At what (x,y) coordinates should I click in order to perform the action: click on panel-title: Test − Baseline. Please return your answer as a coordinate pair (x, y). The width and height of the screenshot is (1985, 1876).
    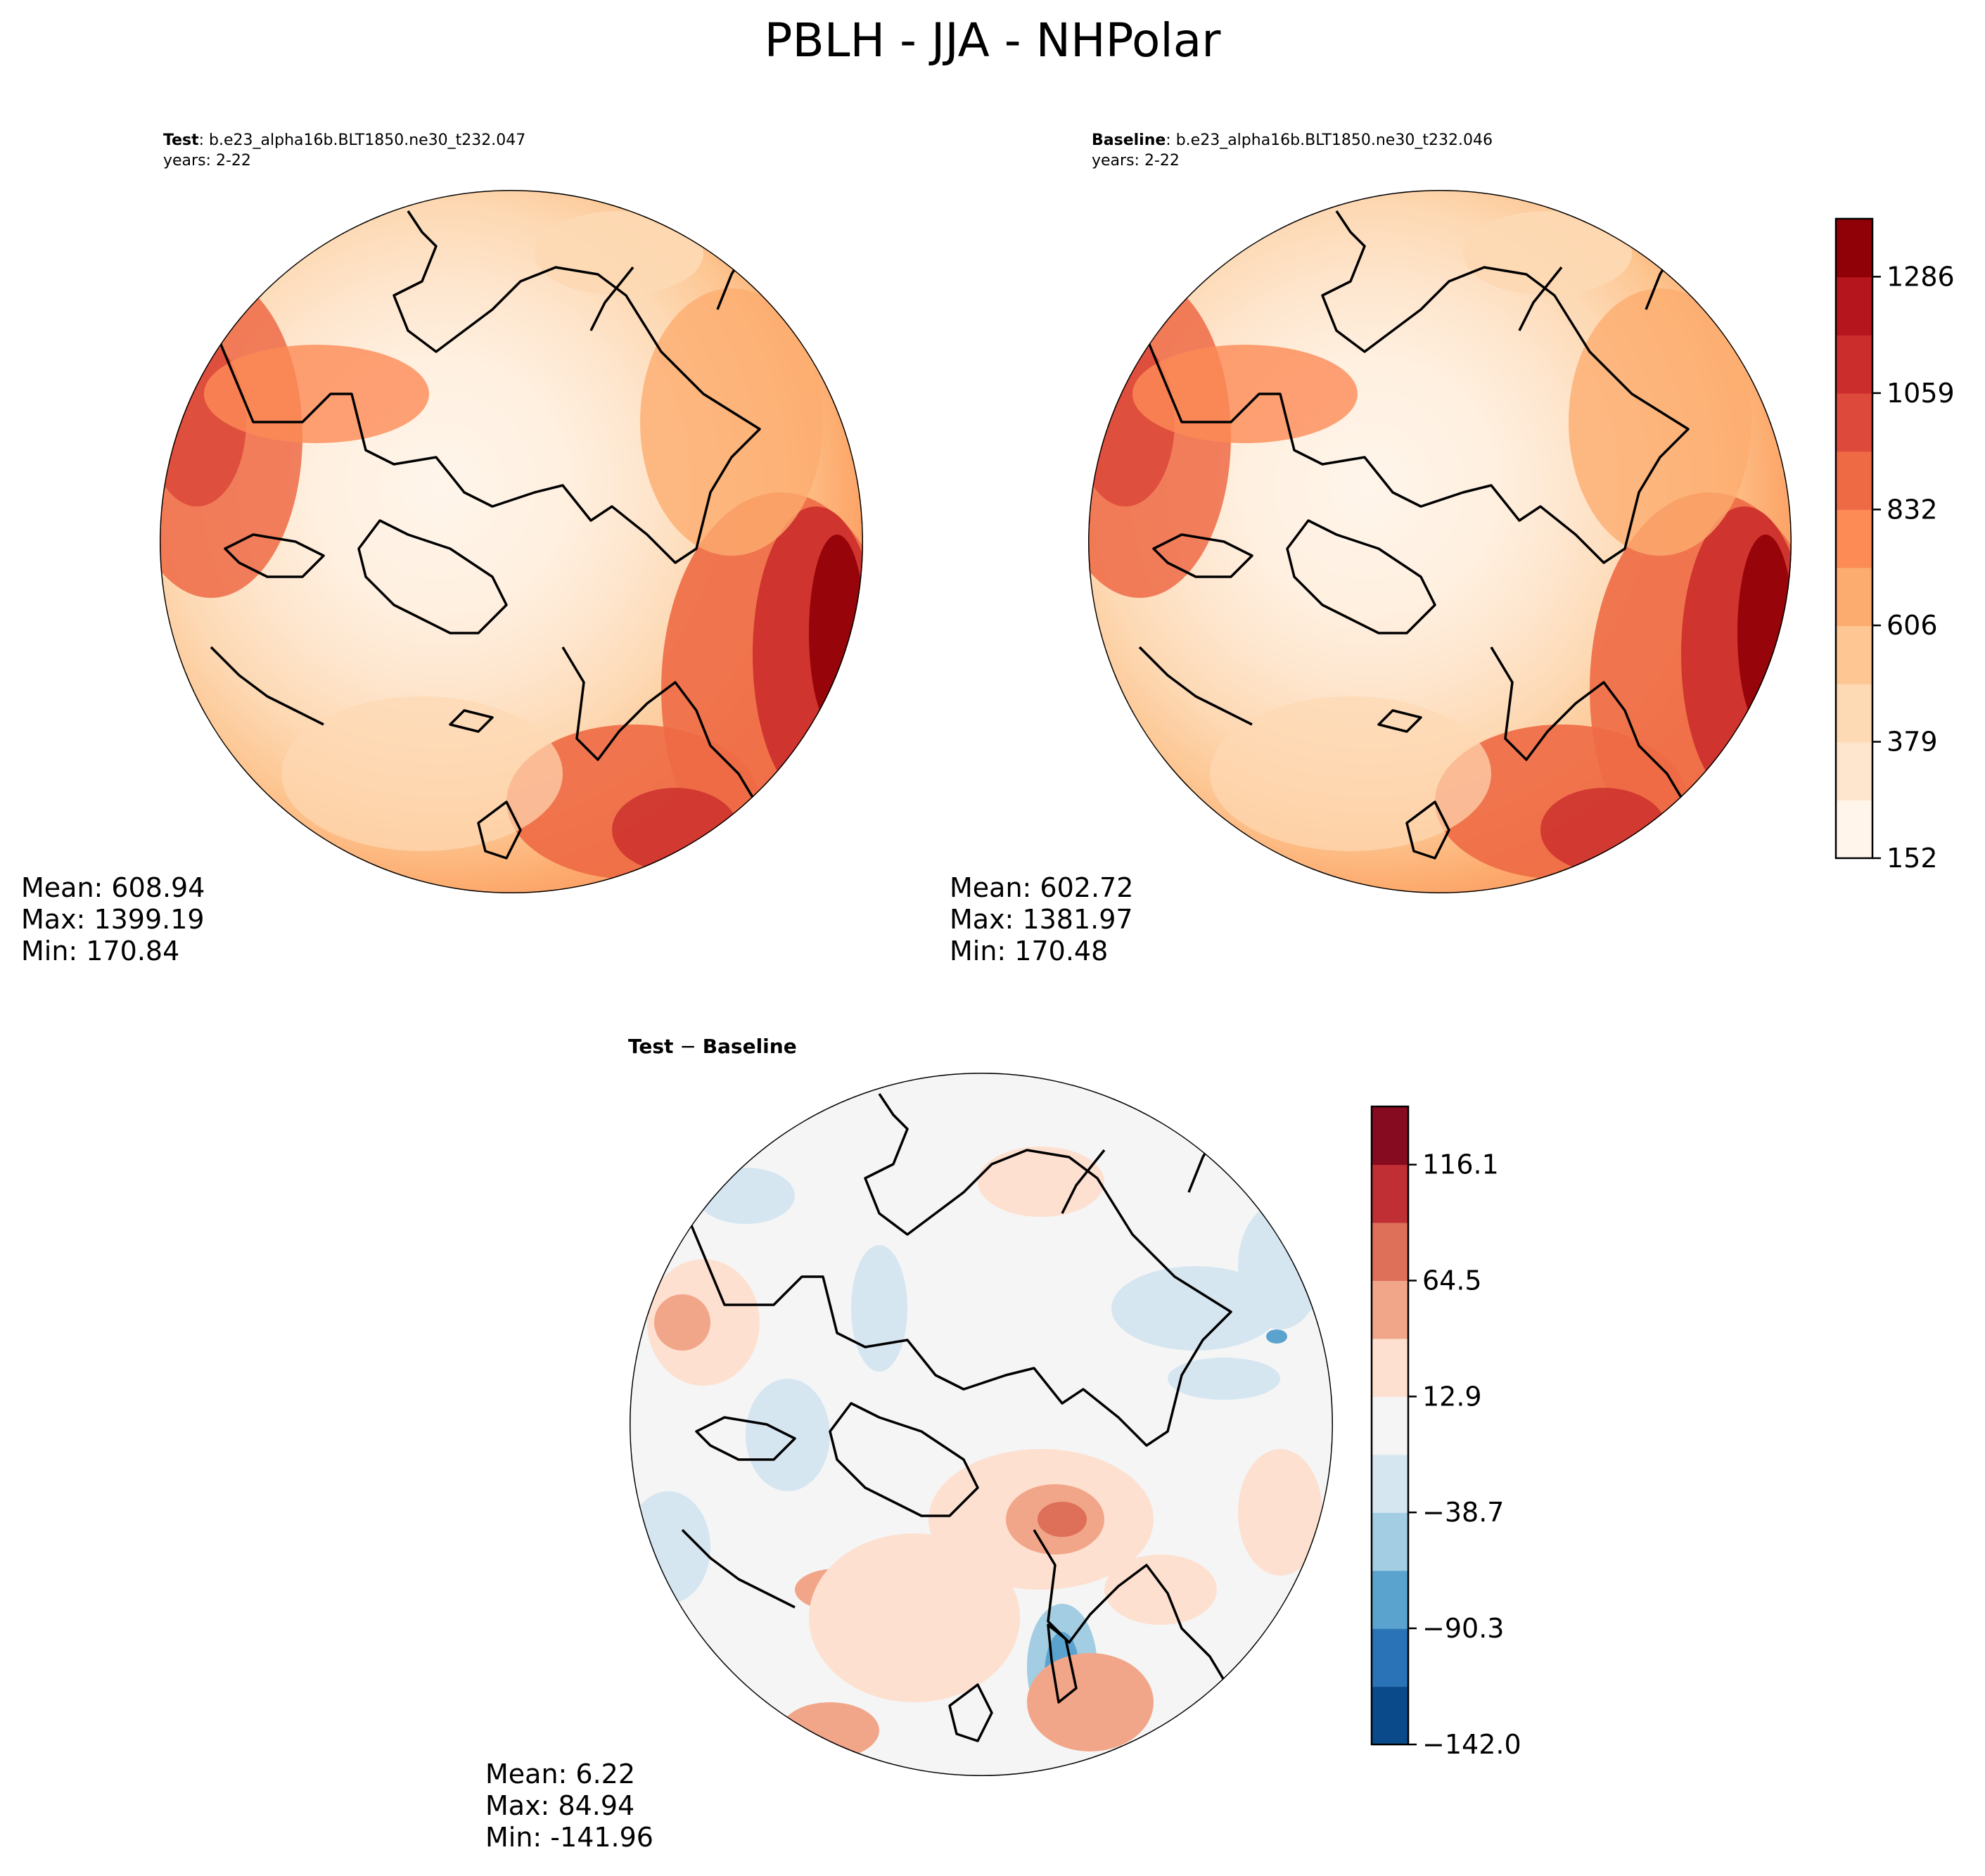
    Looking at the image, I should click on (712, 1046).